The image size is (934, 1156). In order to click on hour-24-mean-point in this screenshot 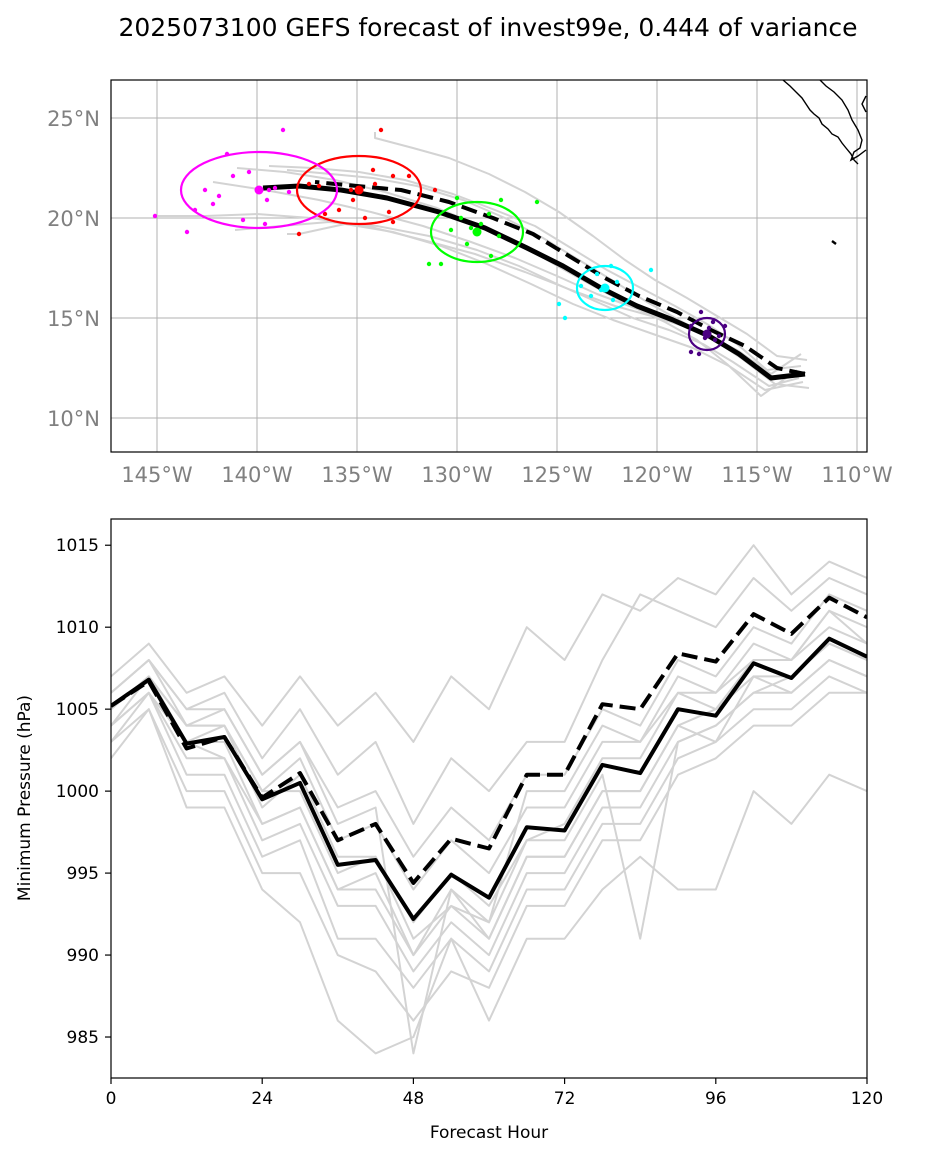, I will do `click(707, 334)`.